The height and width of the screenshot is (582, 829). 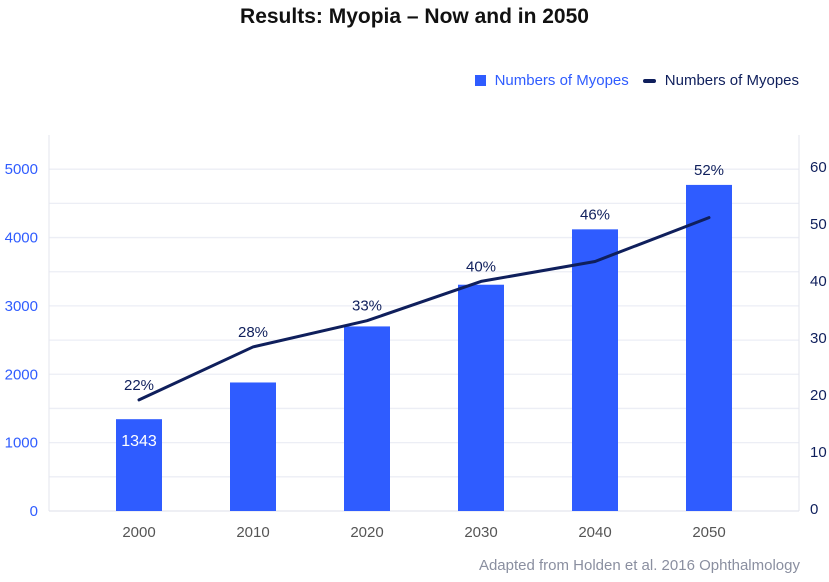 I want to click on right-tick-label: 10, so click(x=818, y=452).